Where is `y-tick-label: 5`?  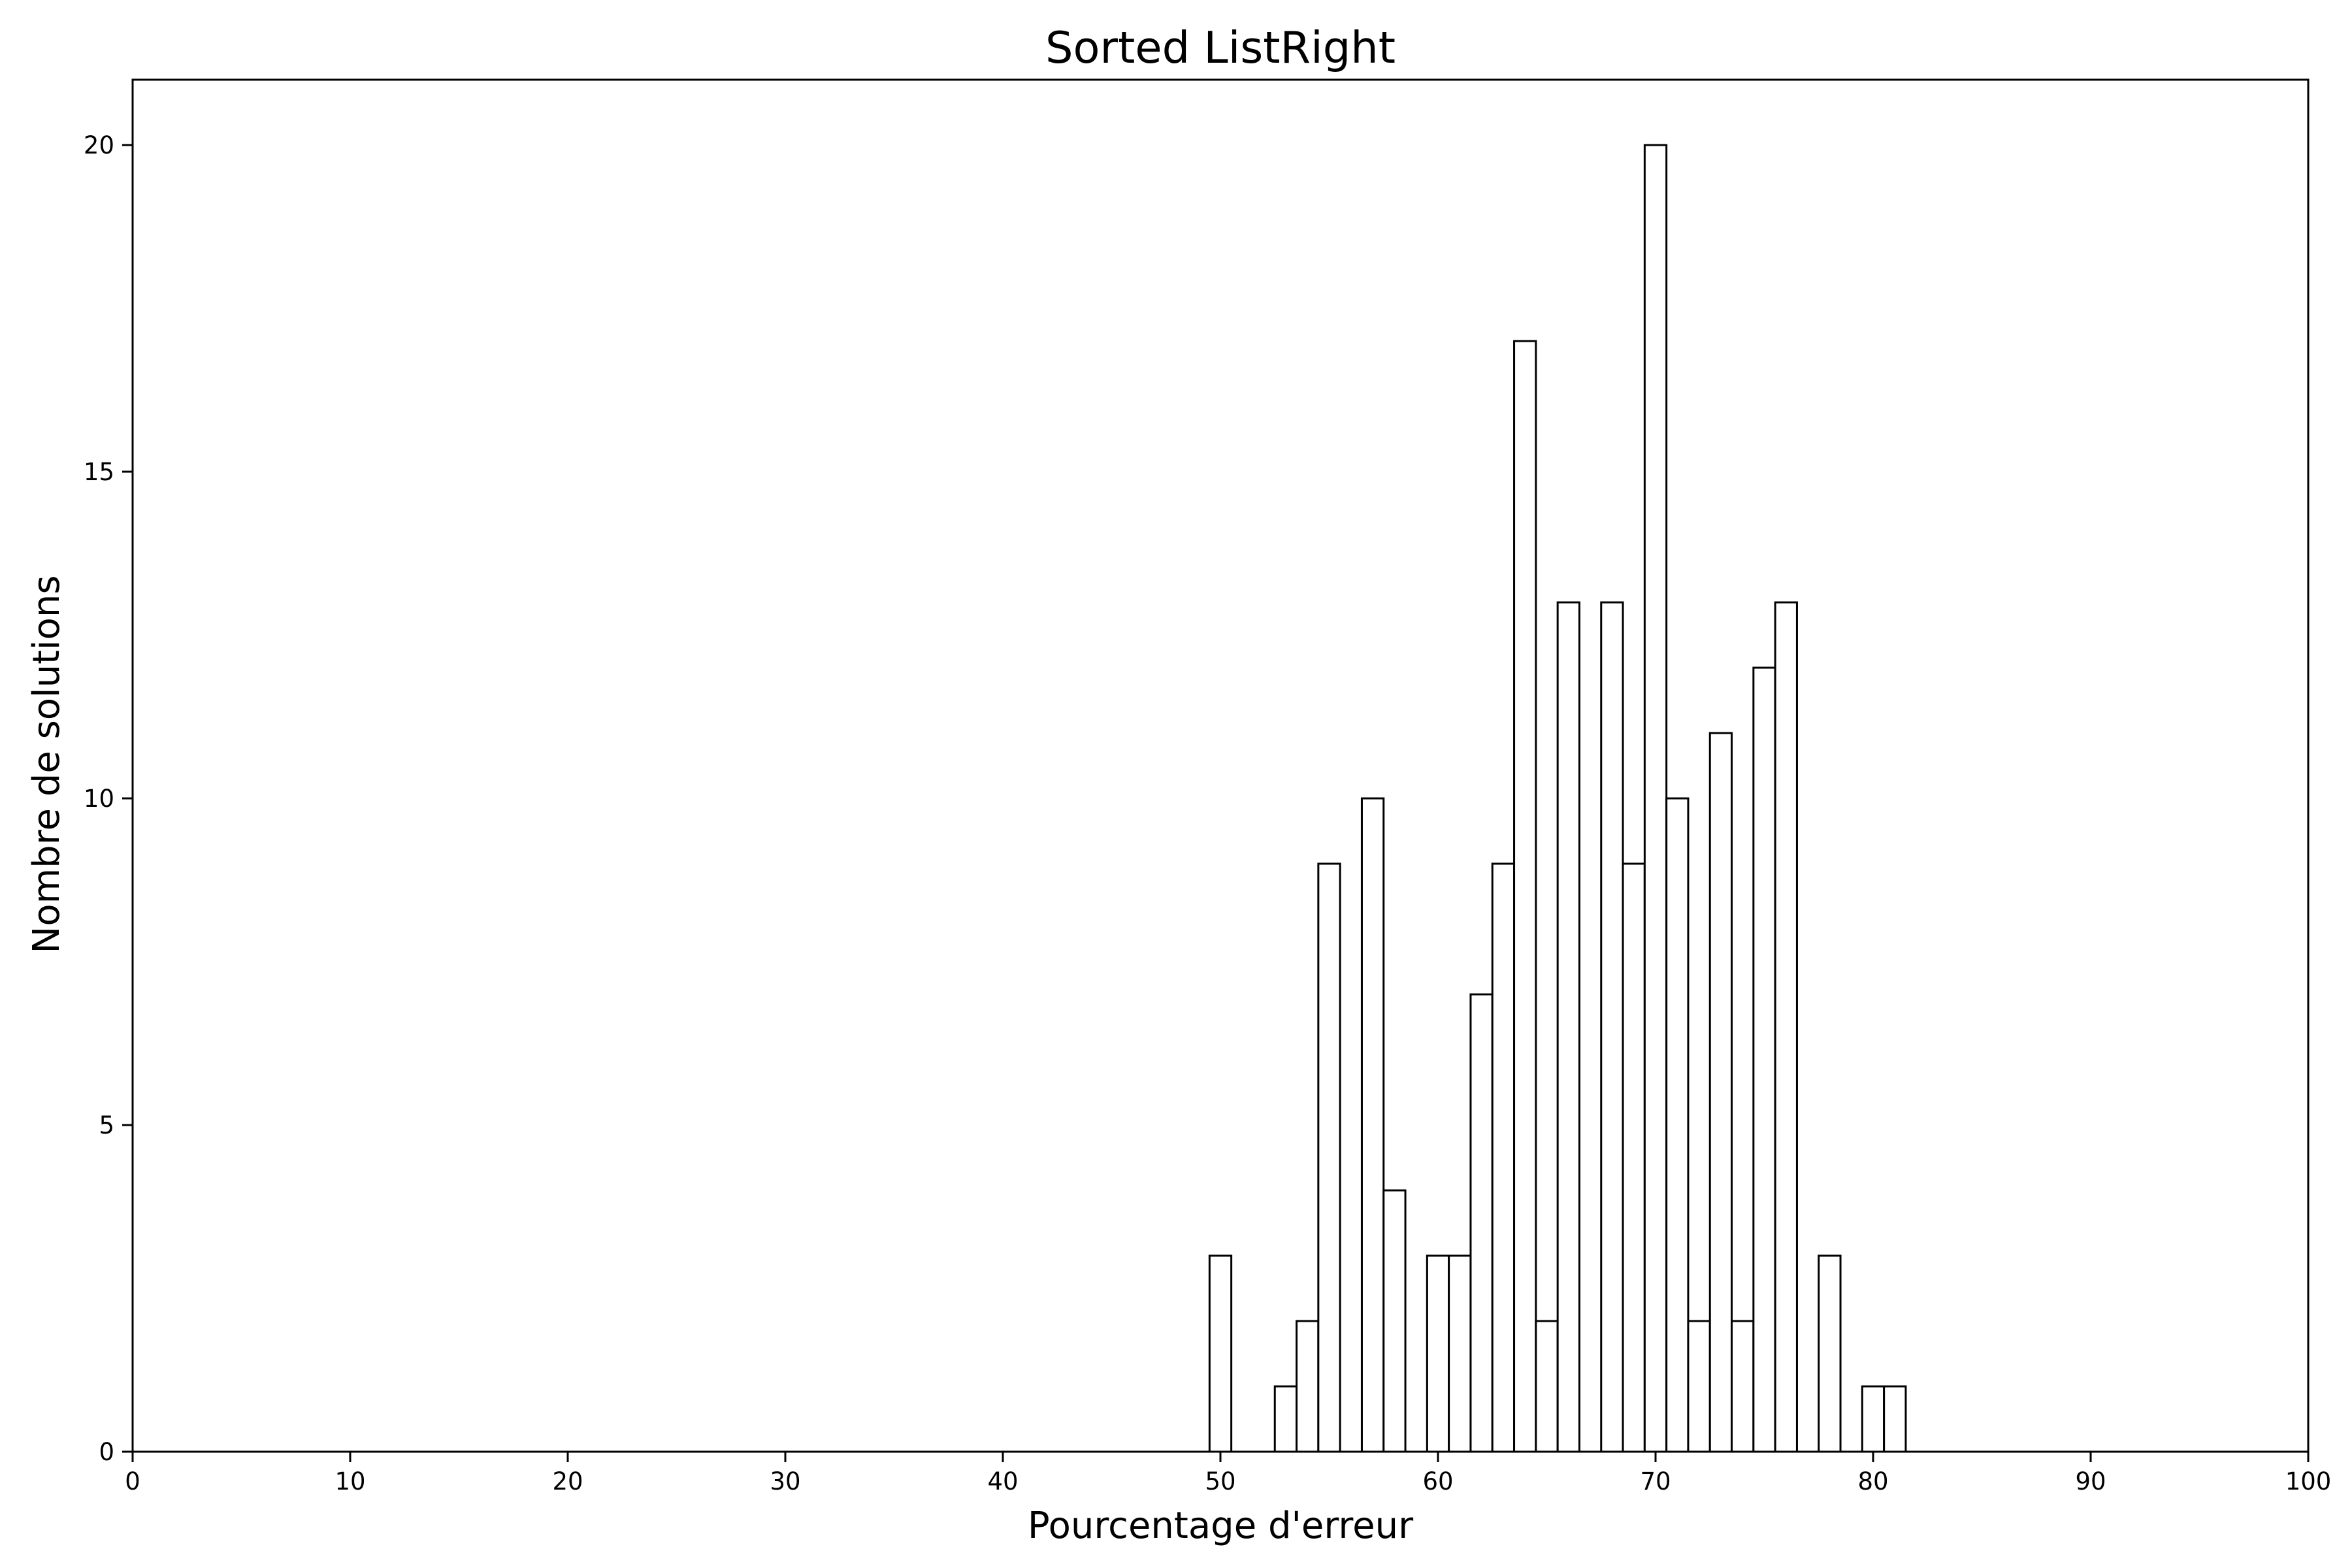
y-tick-label: 5 is located at coordinates (106, 1125).